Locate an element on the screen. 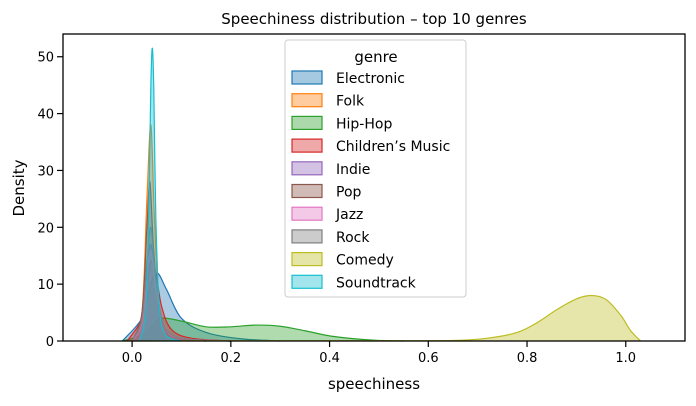 The height and width of the screenshot is (406, 696). area-rock is located at coordinates (181, 284).